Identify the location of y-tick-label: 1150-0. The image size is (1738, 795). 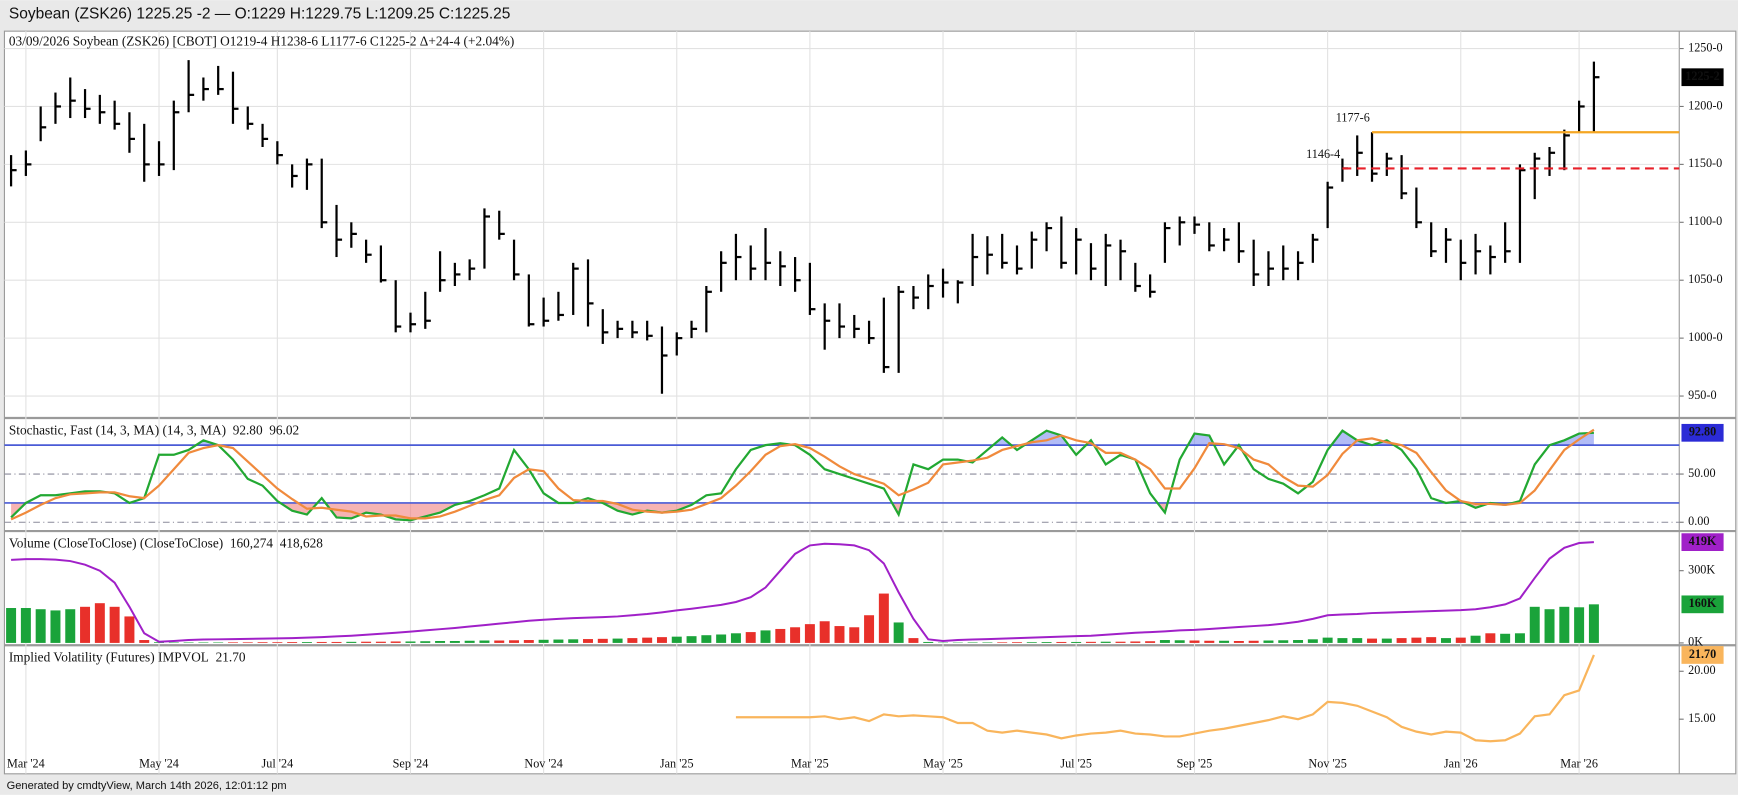
(1705, 163).